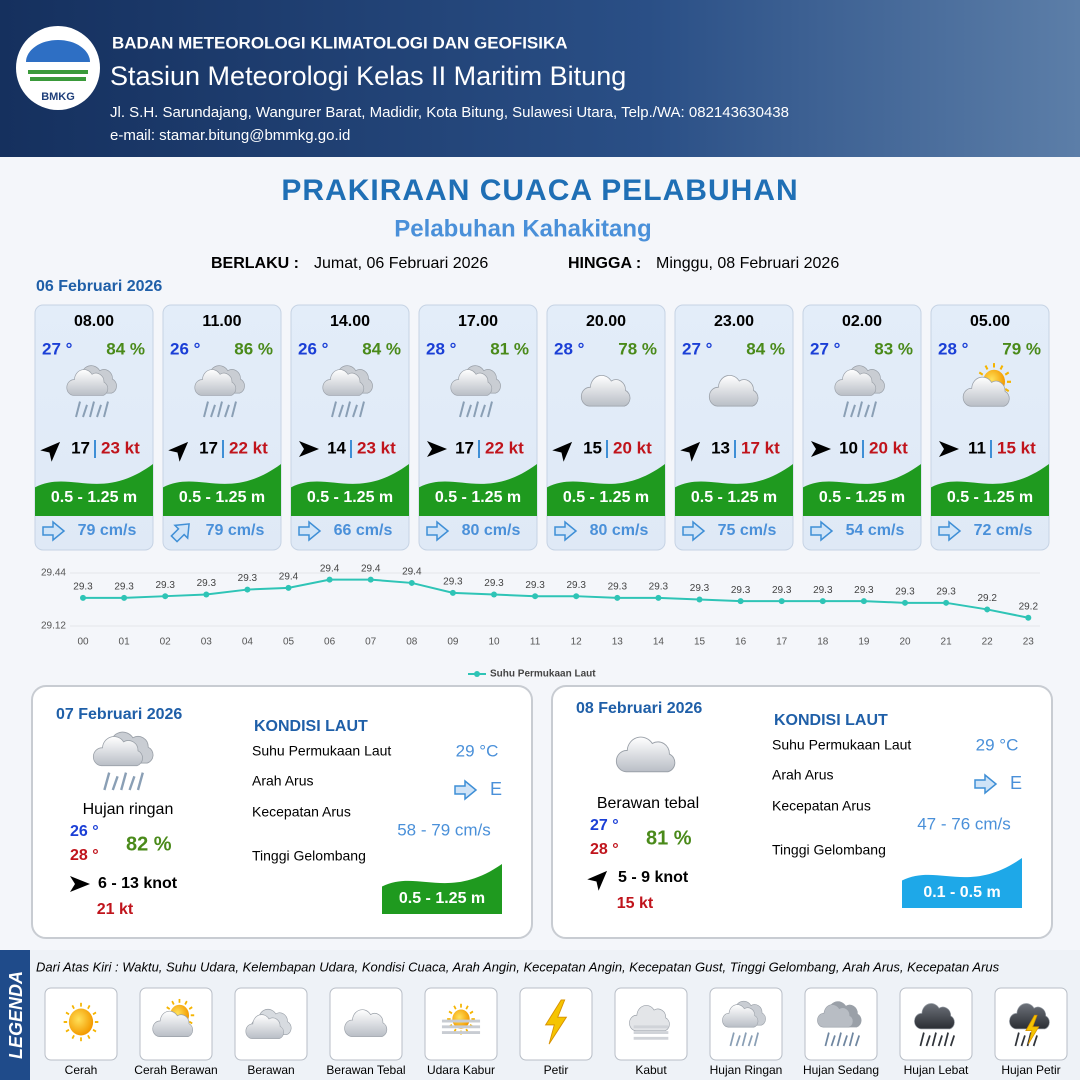  What do you see at coordinates (248, 447) in the screenshot?
I see `slot-gust: 22 kt` at bounding box center [248, 447].